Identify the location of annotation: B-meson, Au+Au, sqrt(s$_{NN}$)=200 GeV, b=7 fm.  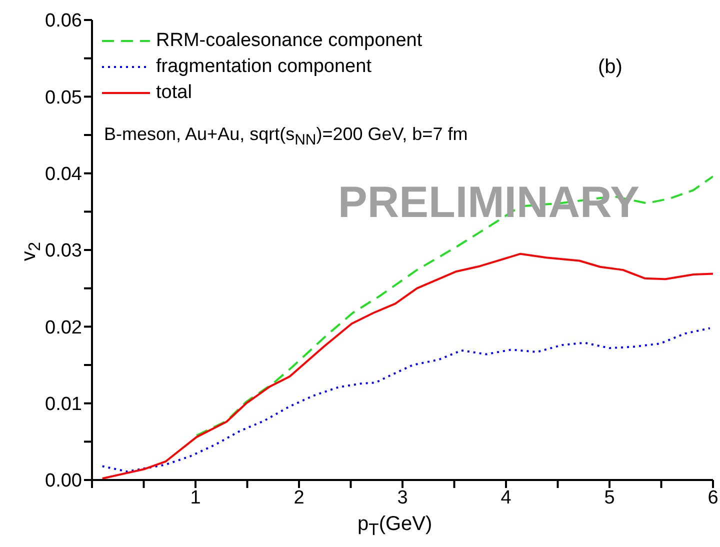
(286, 136).